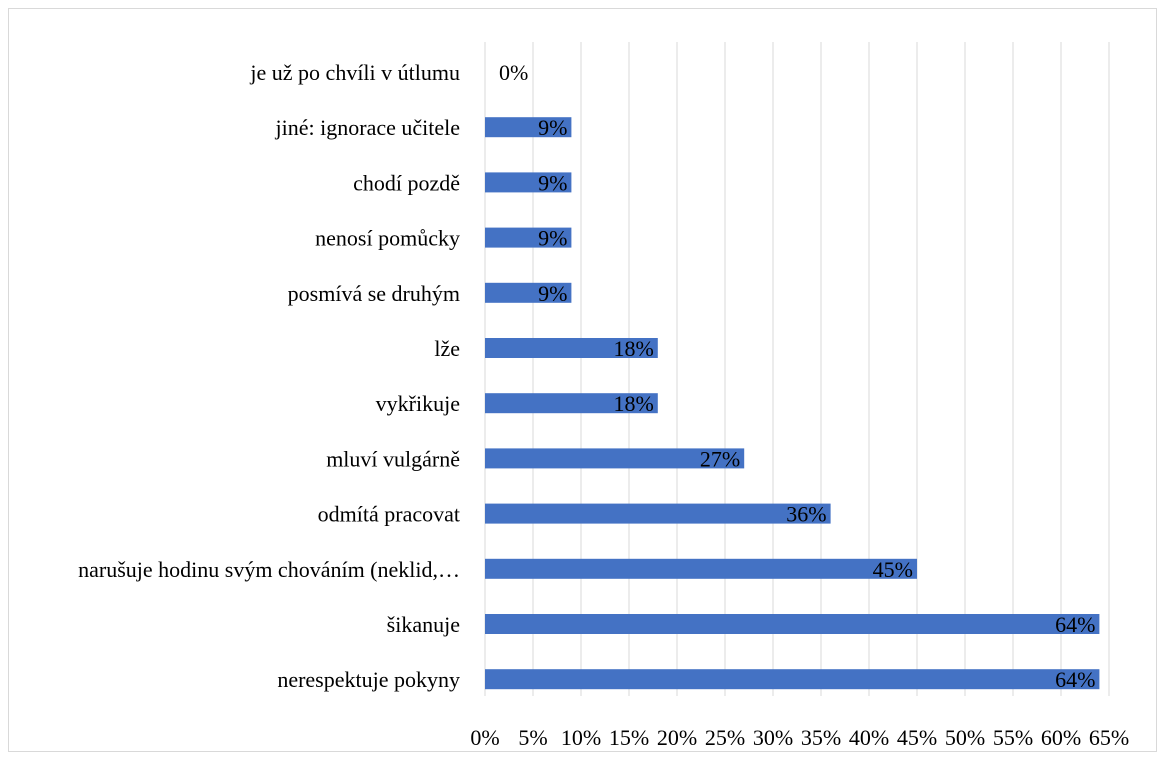 This screenshot has height=760, width=1165. Describe the element at coordinates (393, 458) in the screenshot. I see `category-label: mluví vulgárně` at that location.